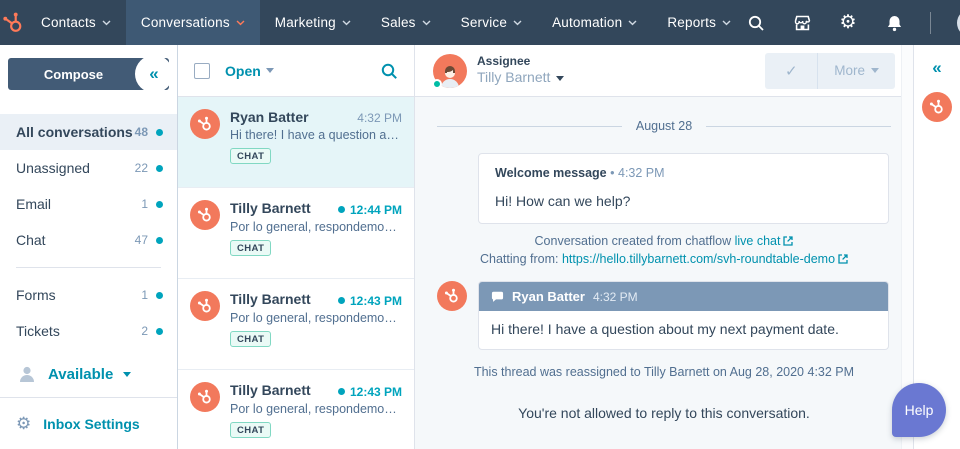  What do you see at coordinates (818, 70) in the screenshot?
I see `button-separator` at bounding box center [818, 70].